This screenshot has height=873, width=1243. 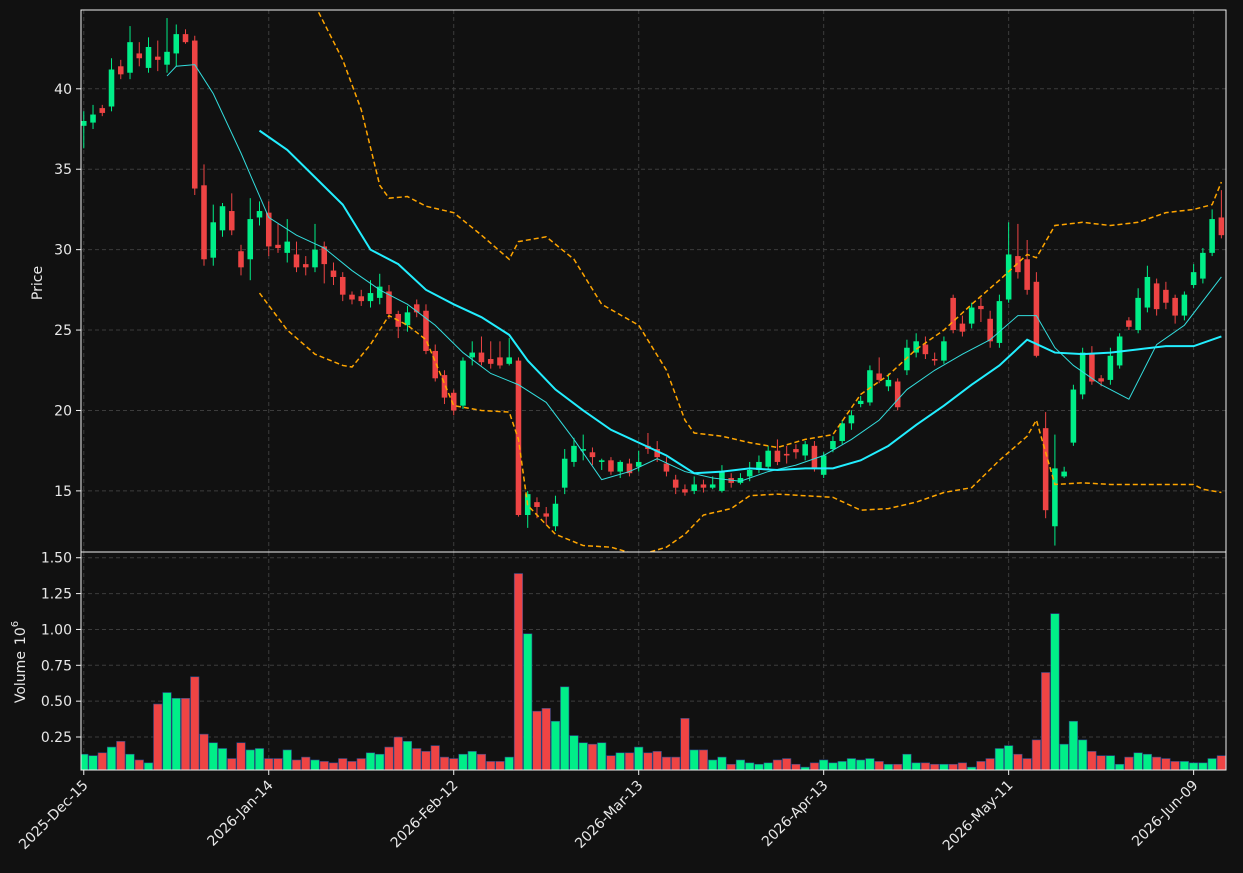 I want to click on y-tick-label: 0.75, so click(x=56, y=666).